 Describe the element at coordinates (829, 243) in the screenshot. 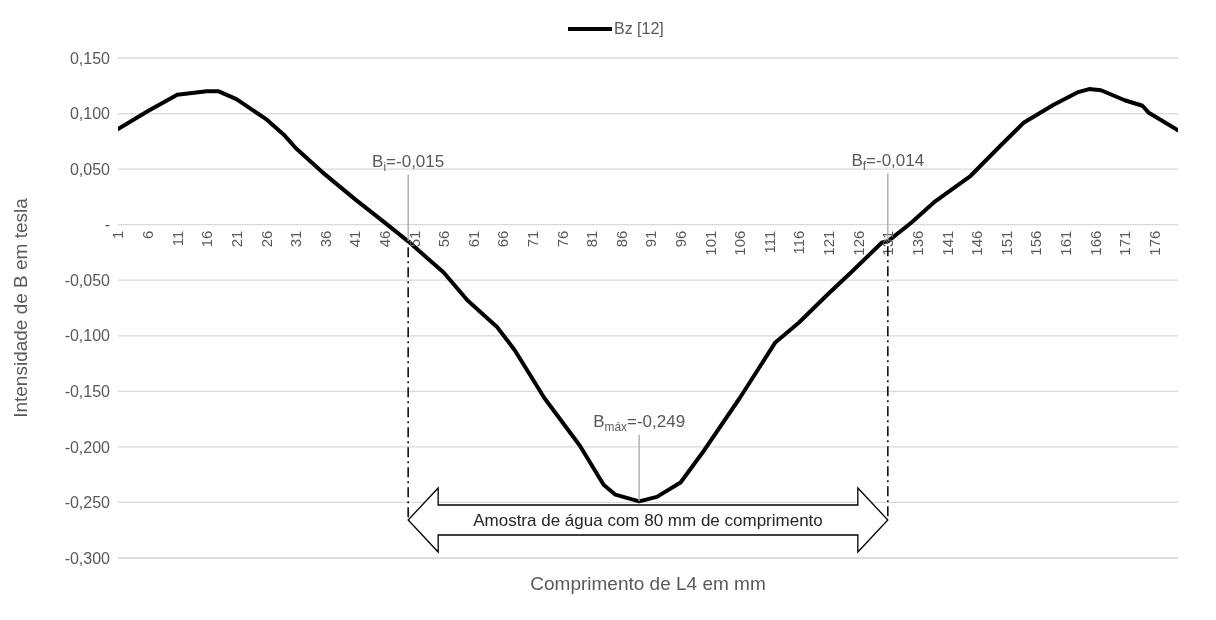

I see `x-tick-label: 121` at that location.